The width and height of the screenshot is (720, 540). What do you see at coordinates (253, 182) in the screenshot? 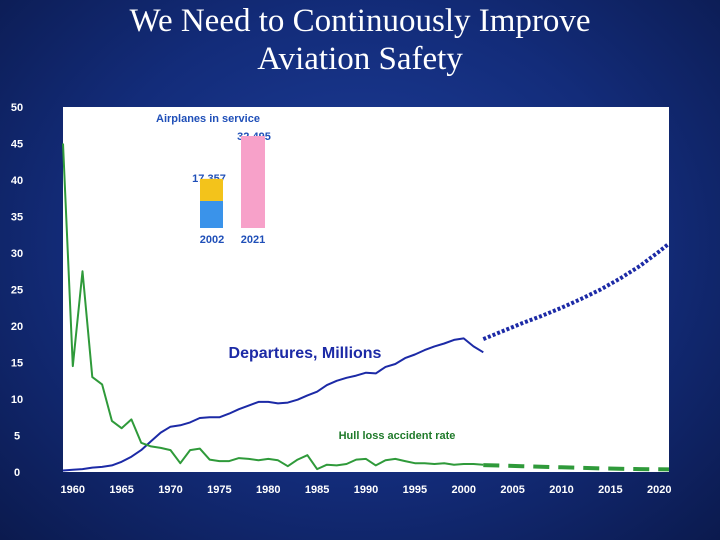
I see `inset-bar-2021` at bounding box center [253, 182].